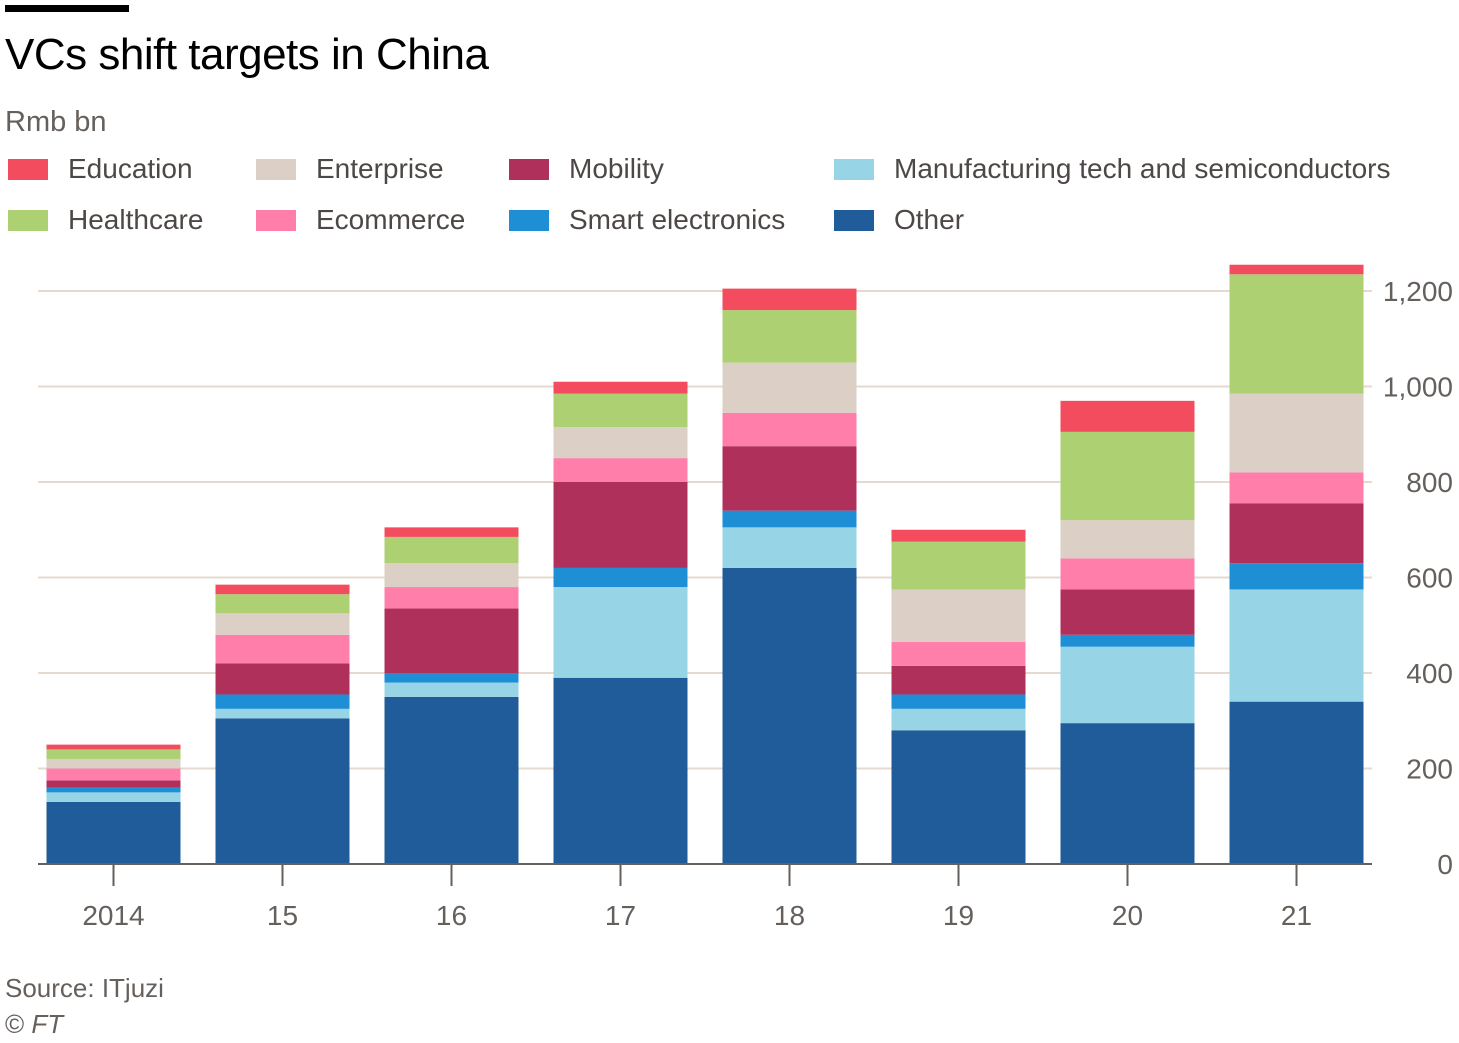 The height and width of the screenshot is (1043, 1459). I want to click on bar-segment-healthcare-2014, so click(113, 754).